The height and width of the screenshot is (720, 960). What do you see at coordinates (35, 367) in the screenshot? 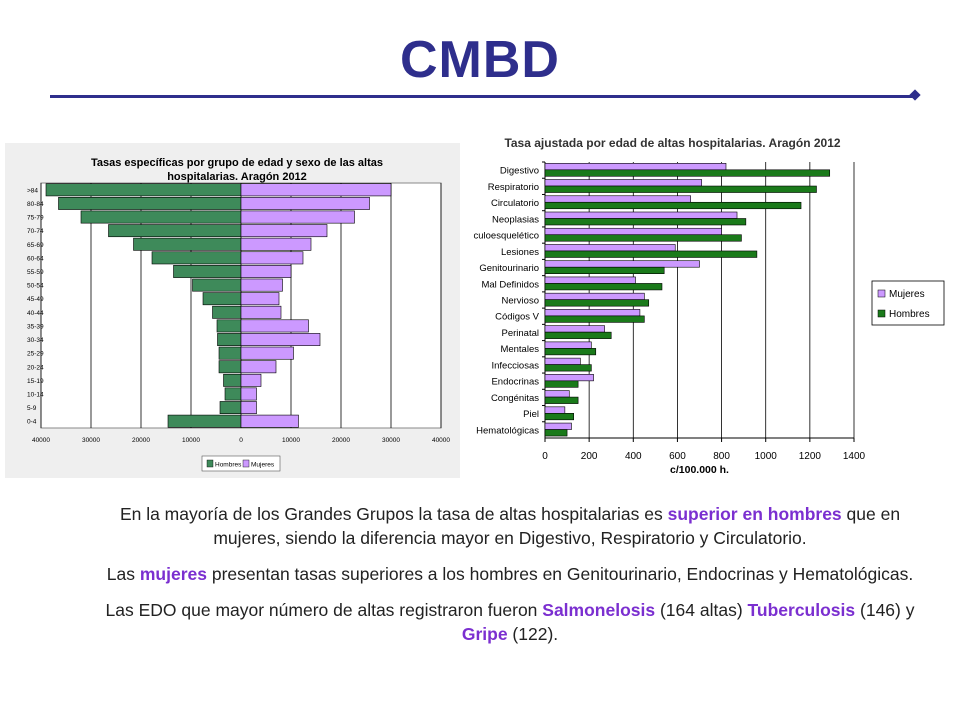
I see `pyramid-age-label: 20-24` at bounding box center [35, 367].